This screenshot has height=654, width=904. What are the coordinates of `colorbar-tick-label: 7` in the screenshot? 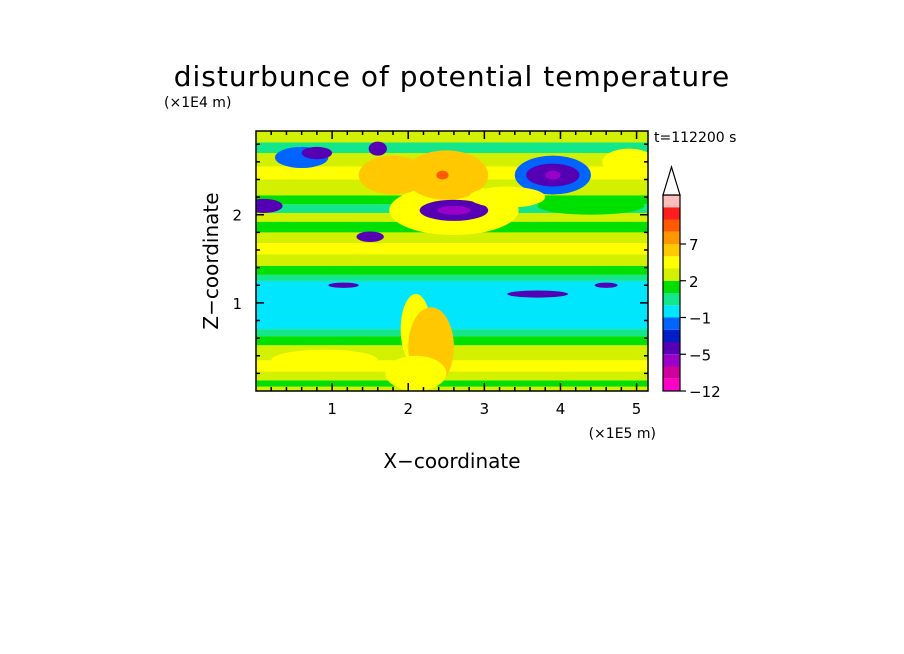 It's located at (694, 245).